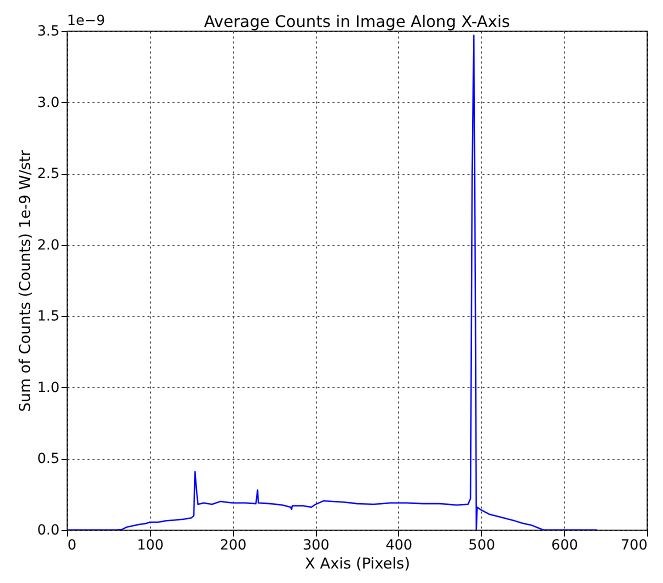  I want to click on y-tick-label: 1.5, so click(48, 316).